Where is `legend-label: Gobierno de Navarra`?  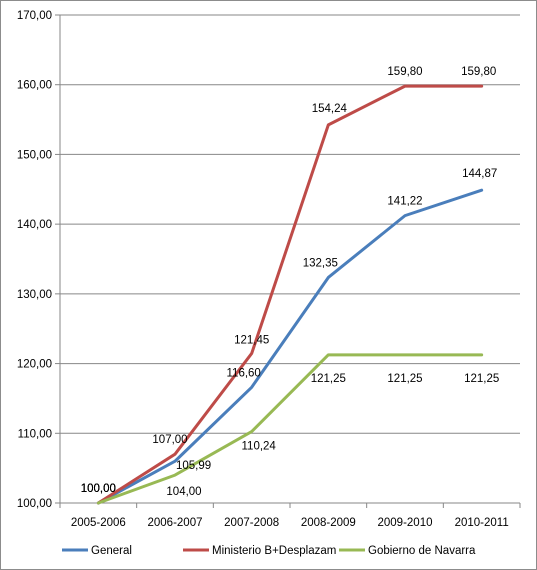 legend-label: Gobierno de Navarra is located at coordinates (422, 551).